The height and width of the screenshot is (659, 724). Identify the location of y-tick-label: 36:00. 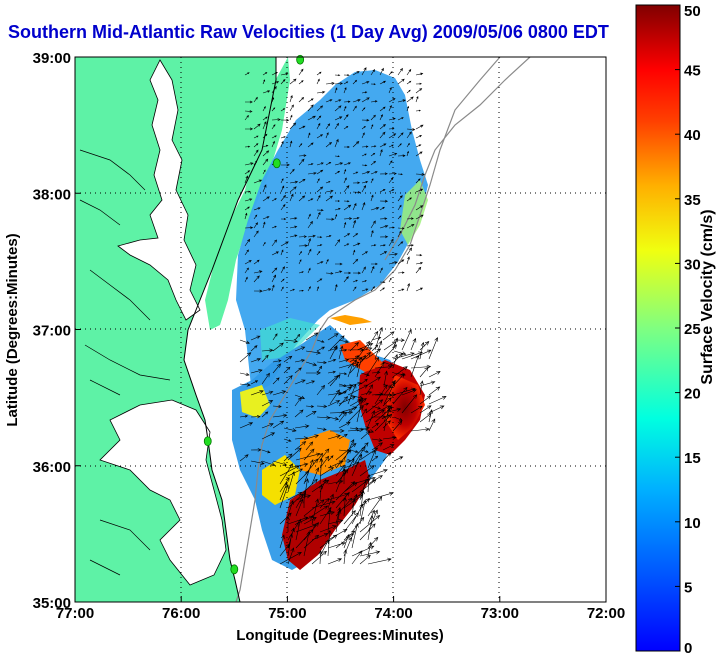
(52, 467).